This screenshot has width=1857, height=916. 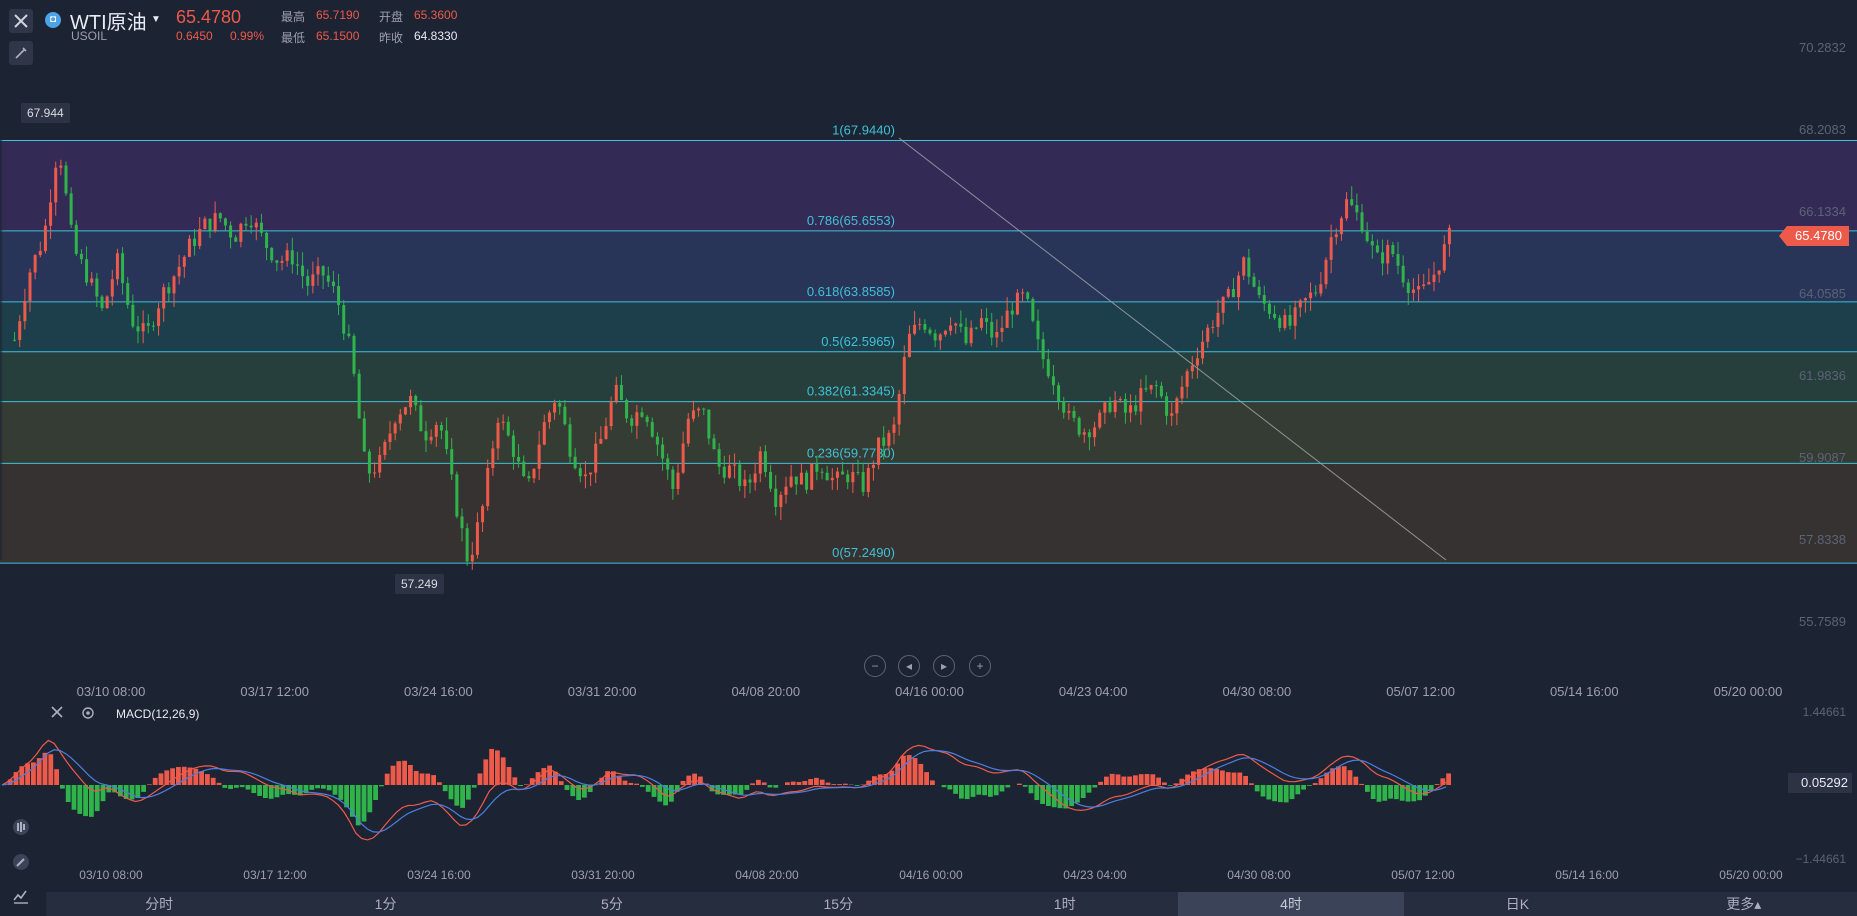 What do you see at coordinates (1291, 904) in the screenshot?
I see `tab-4h: 4时` at bounding box center [1291, 904].